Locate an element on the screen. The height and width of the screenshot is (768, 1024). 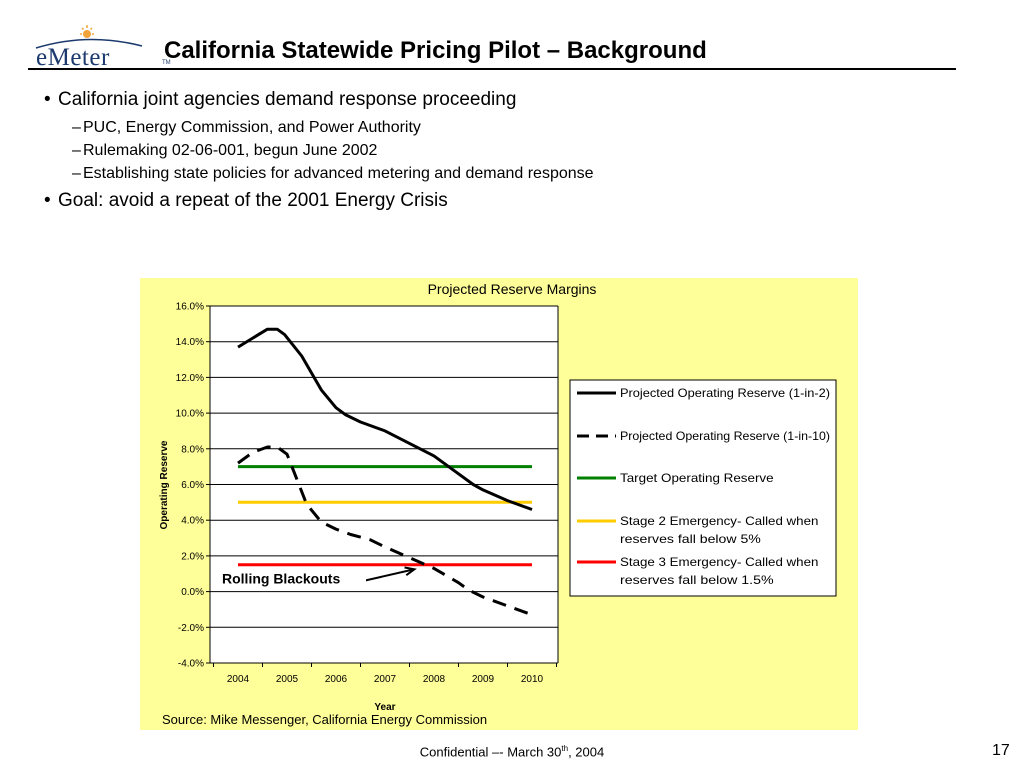
logo-tm: TM is located at coordinates (166, 63).